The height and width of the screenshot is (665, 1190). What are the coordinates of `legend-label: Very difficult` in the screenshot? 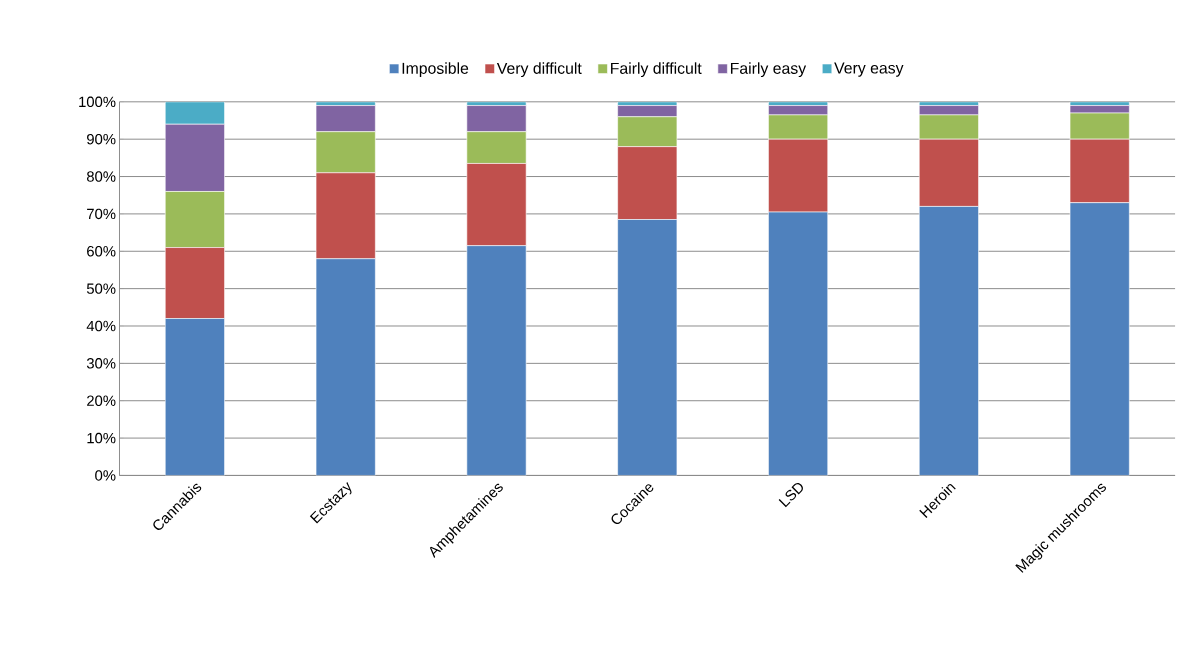 It's located at (539, 69).